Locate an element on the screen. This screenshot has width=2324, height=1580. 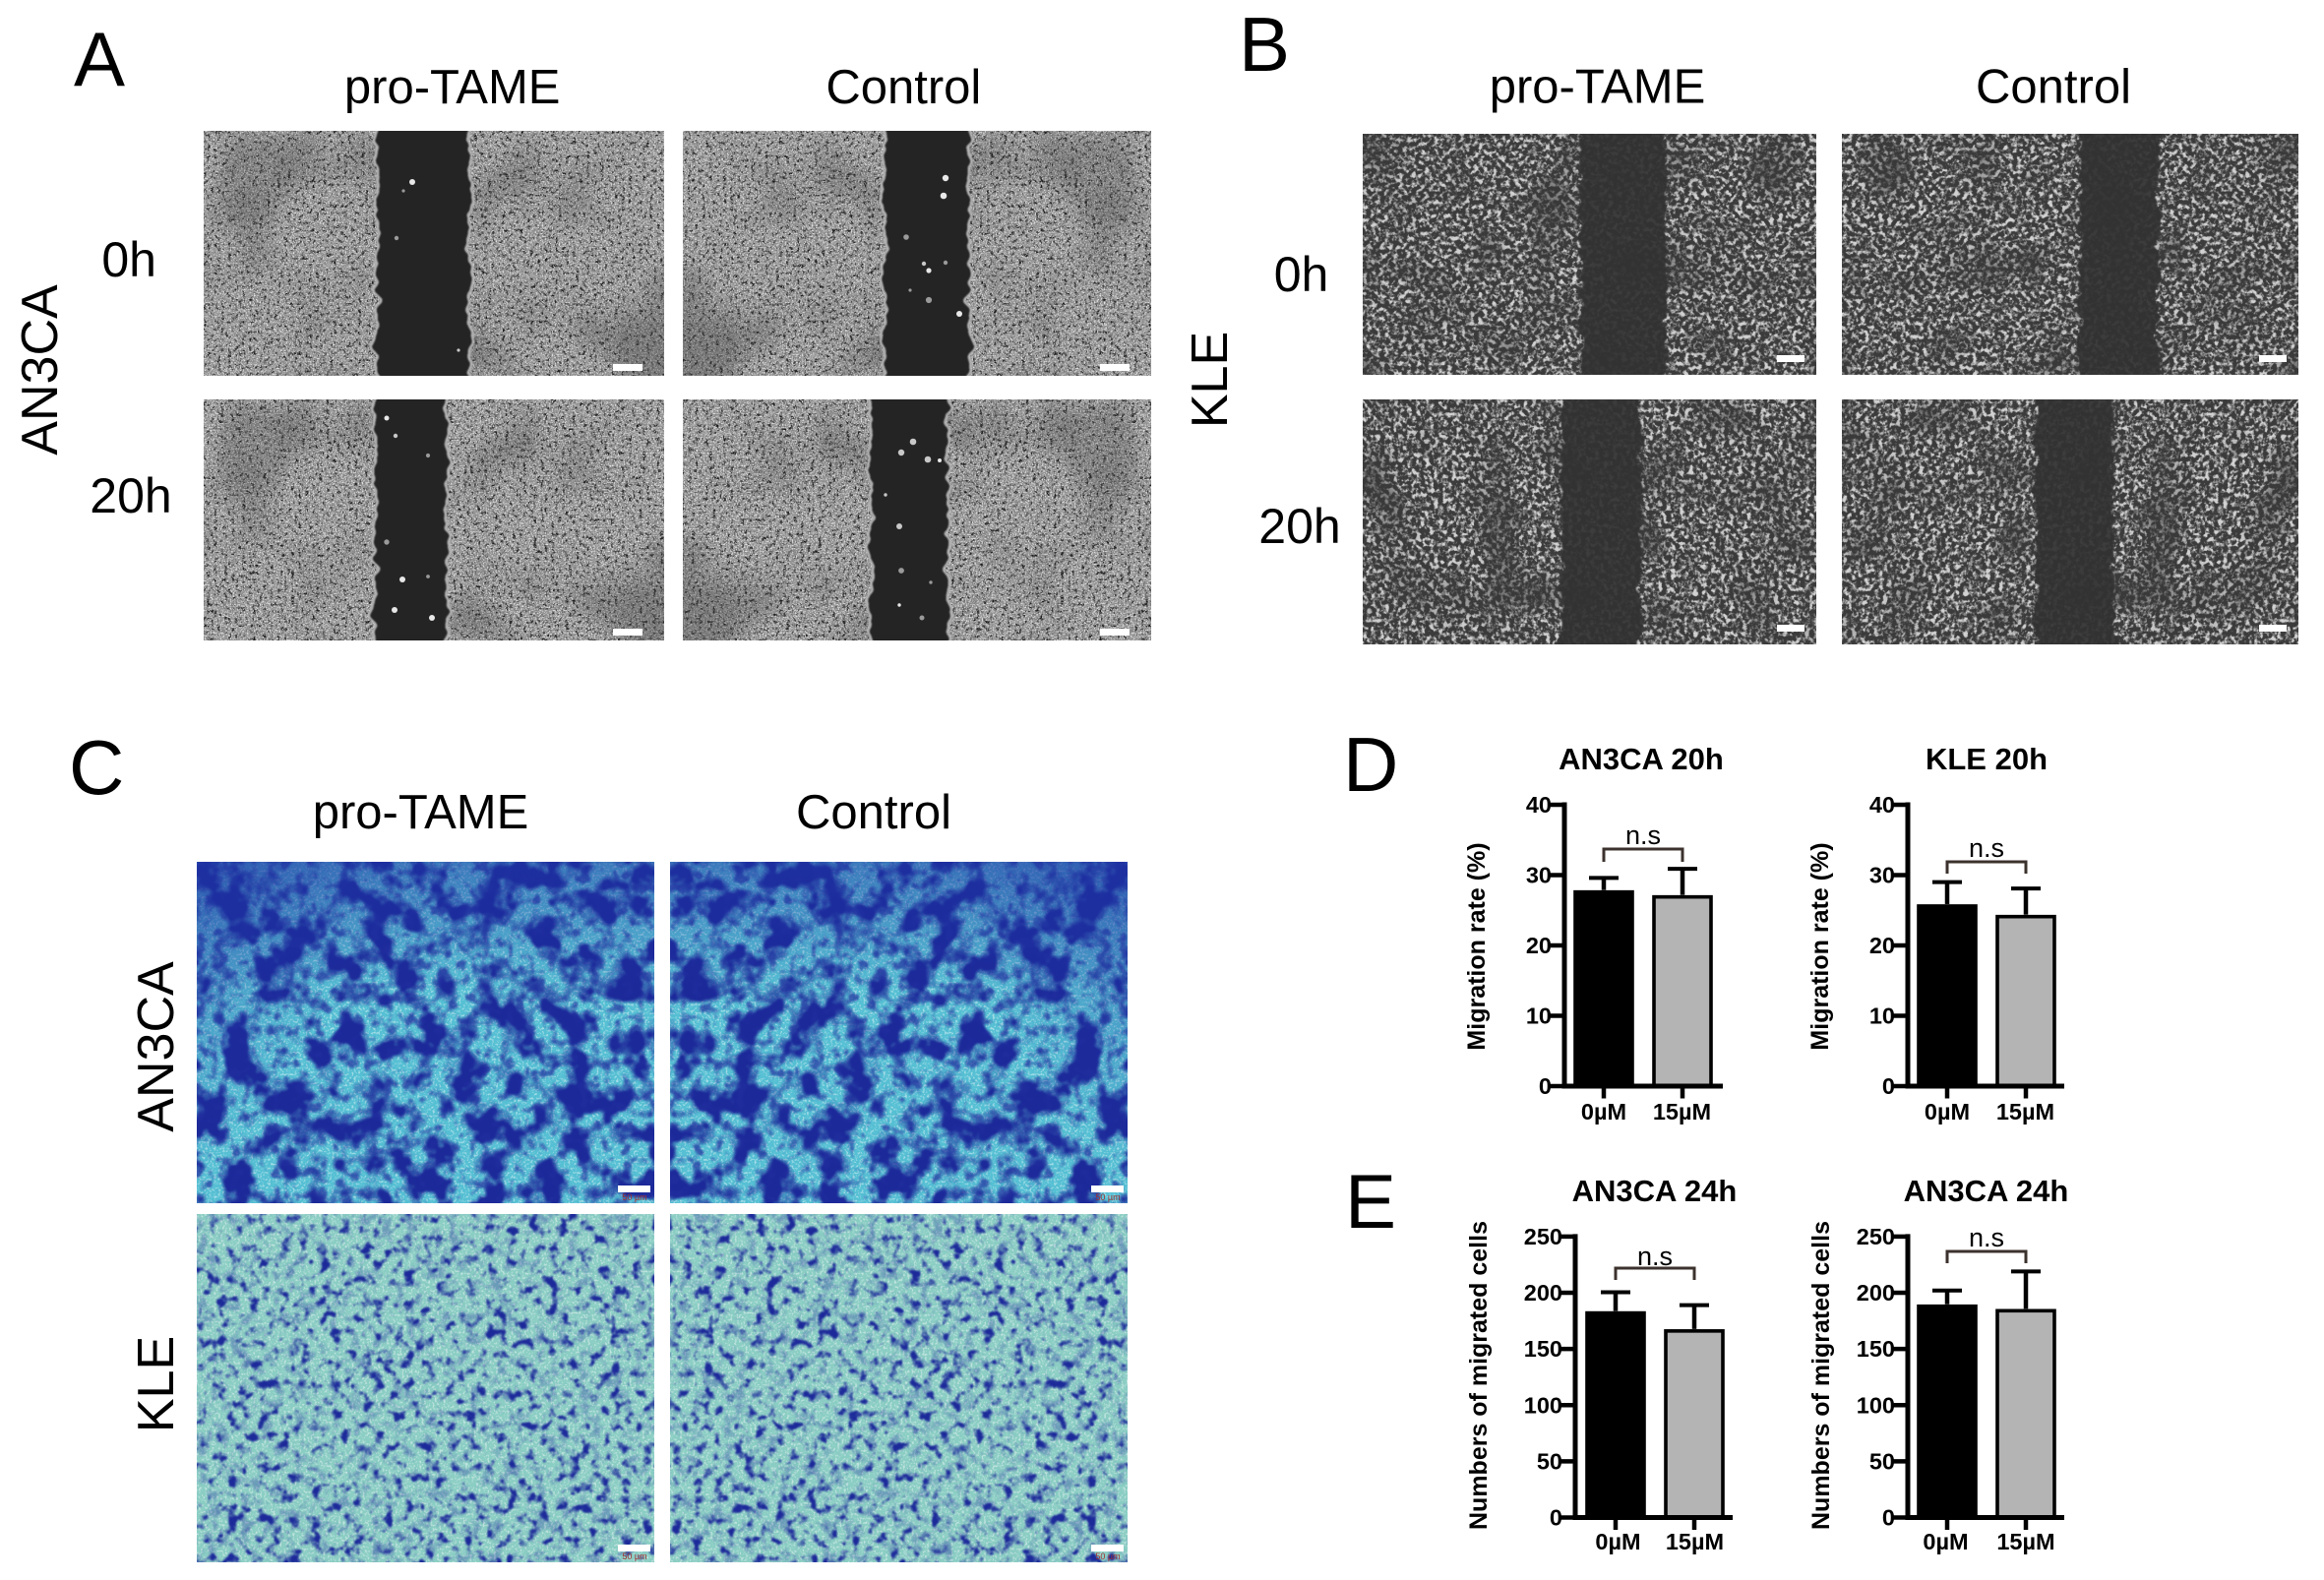
svg-text: E is located at coordinates (1370, 1201).